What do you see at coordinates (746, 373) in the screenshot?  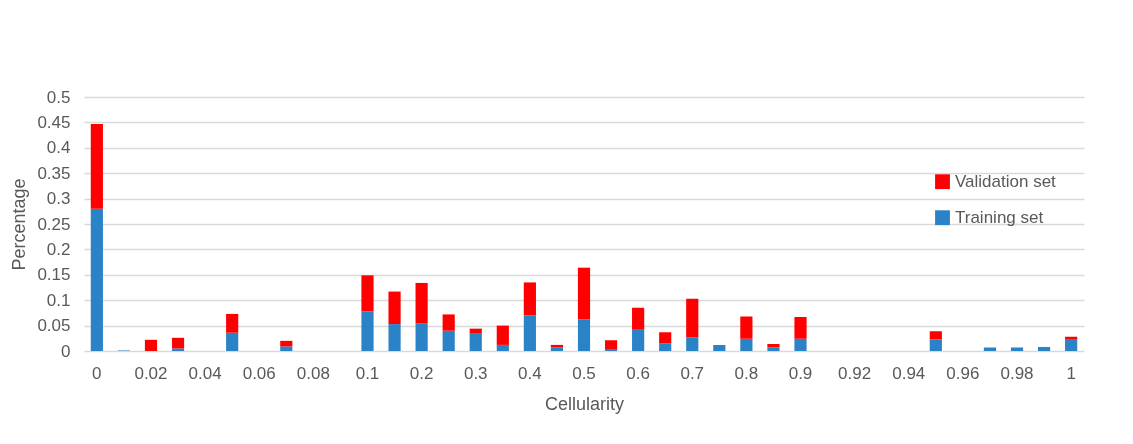 I see `x-tick-label: 0.8` at bounding box center [746, 373].